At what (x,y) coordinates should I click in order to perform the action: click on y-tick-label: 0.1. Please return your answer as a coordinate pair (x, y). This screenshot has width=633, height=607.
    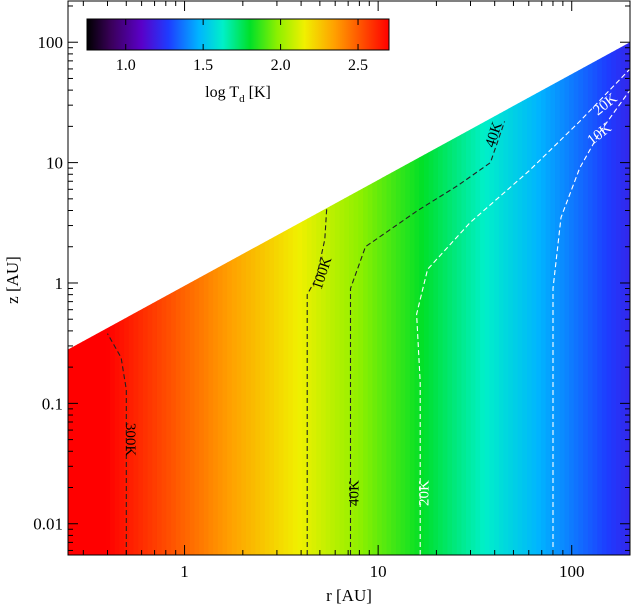
    Looking at the image, I should click on (52, 403).